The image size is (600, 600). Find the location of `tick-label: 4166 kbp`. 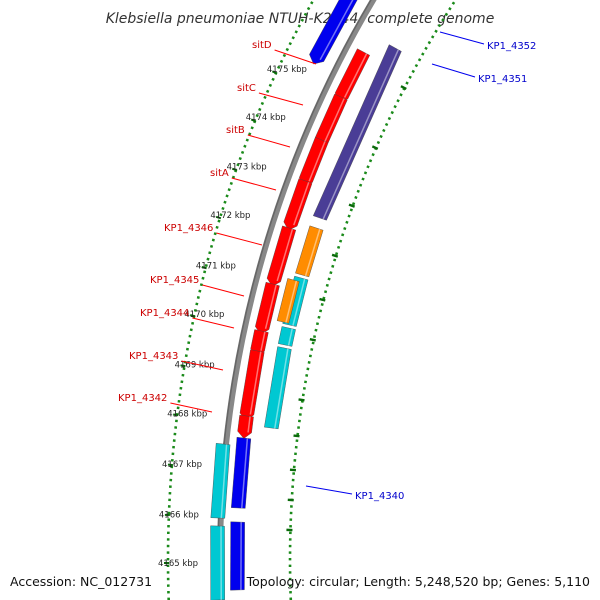

tick-label: 4166 kbp is located at coordinates (179, 516).